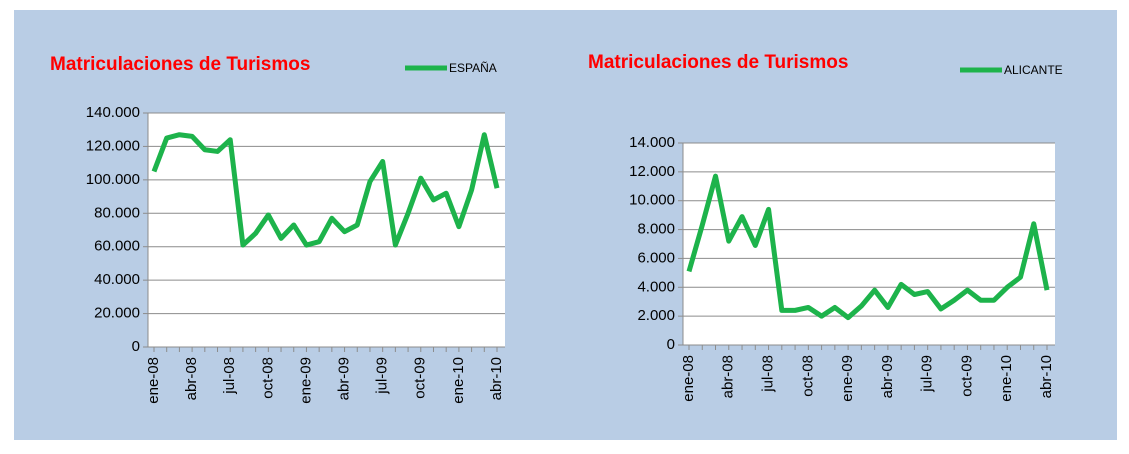  Describe the element at coordinates (652, 200) in the screenshot. I see `y-tick-label: 10.000` at that location.